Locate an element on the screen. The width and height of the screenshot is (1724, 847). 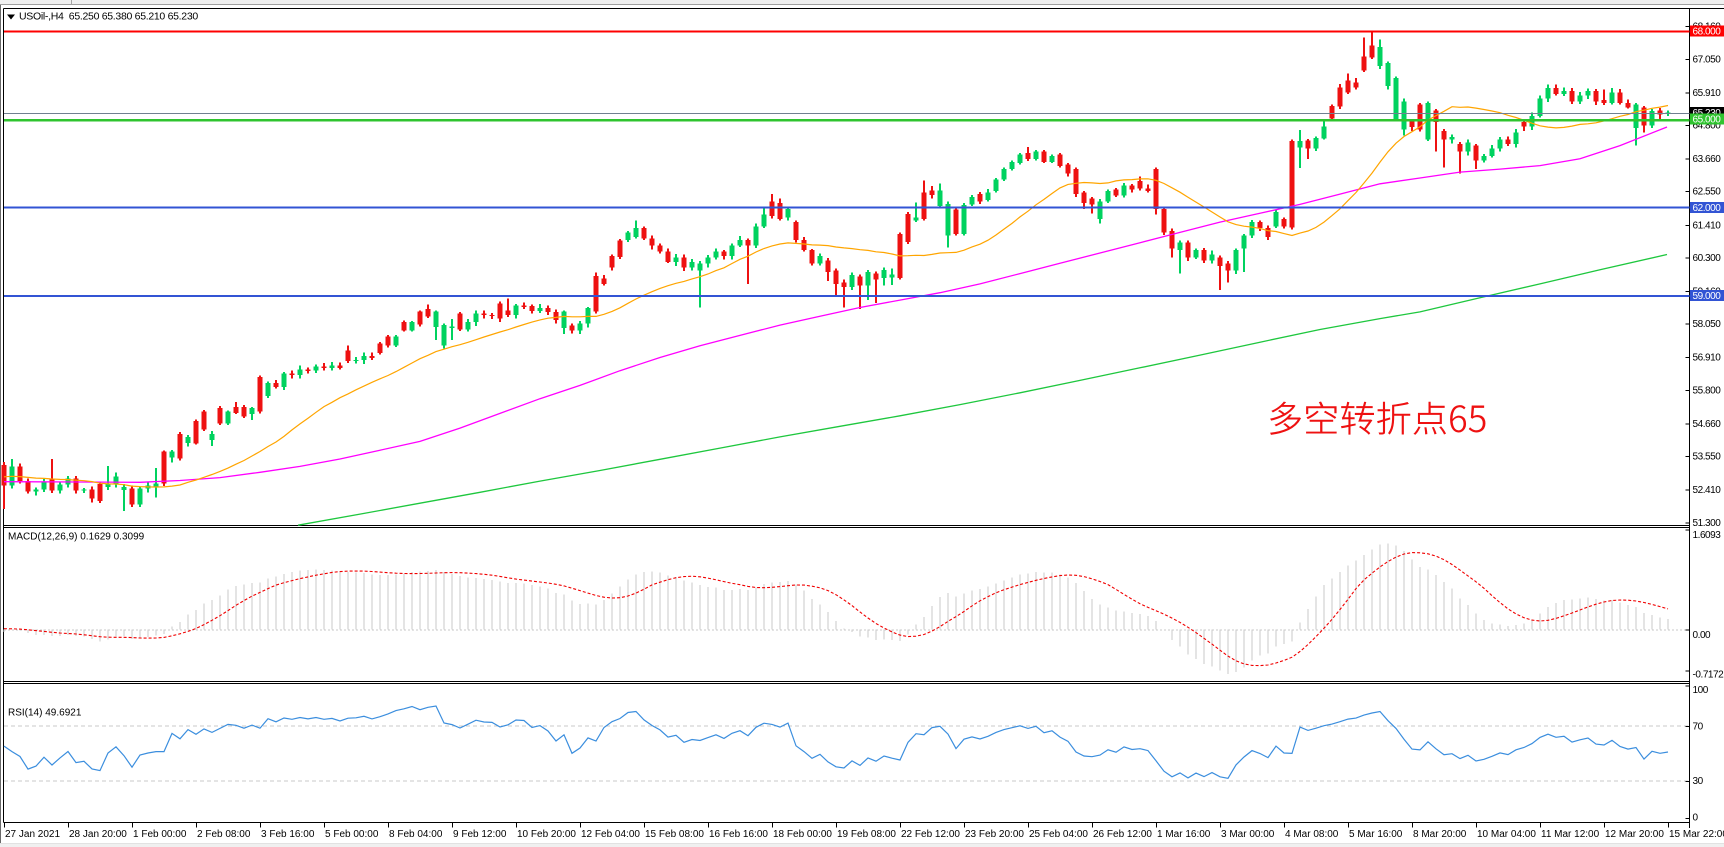
svg-text: 9 Feb 12:00 is located at coordinates (480, 834).